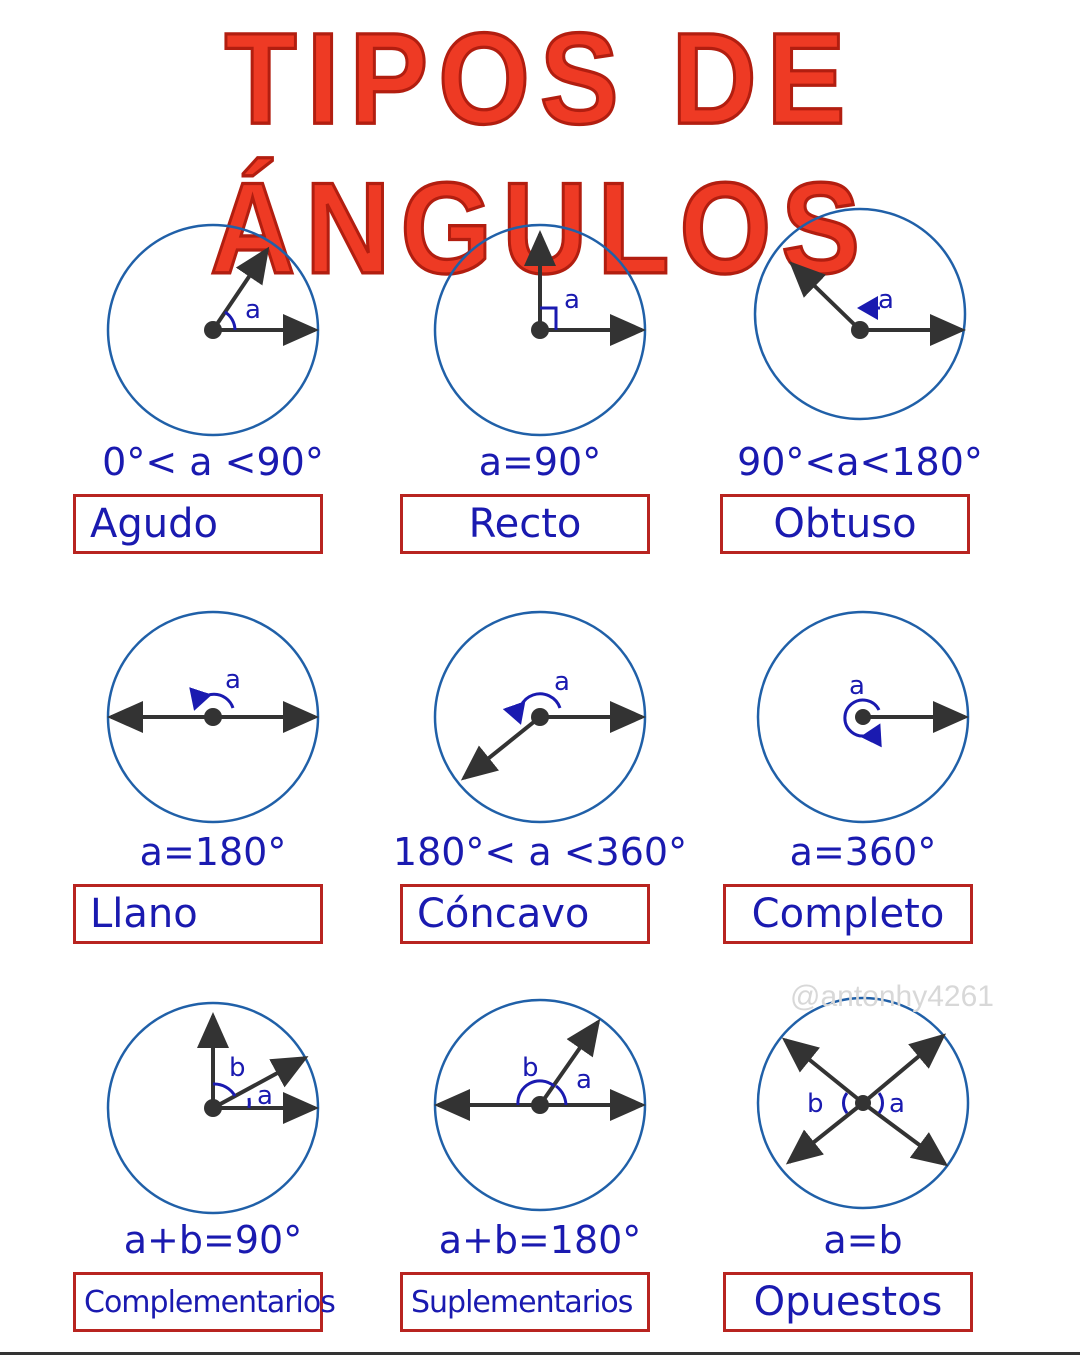 This screenshot has width=1080, height=1360. Describe the element at coordinates (240, 289) in the screenshot. I see `ray-acute` at that location.